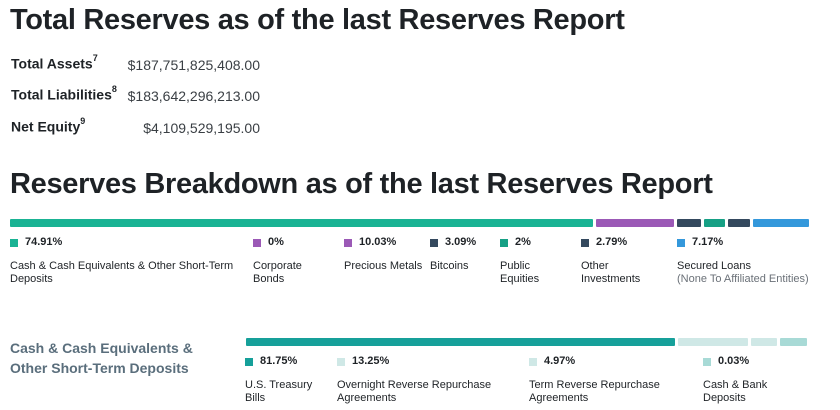 This screenshot has width=840, height=410. Describe the element at coordinates (449, 266) in the screenshot. I see `legend-label: Bitcoins` at that location.